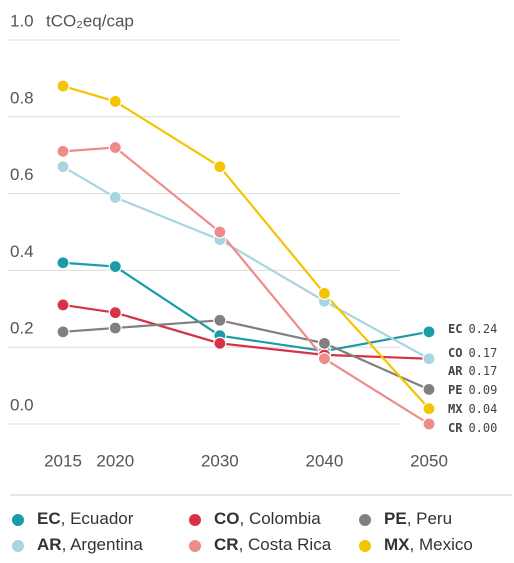  I want to click on end-label-value: 0.24, so click(482, 329).